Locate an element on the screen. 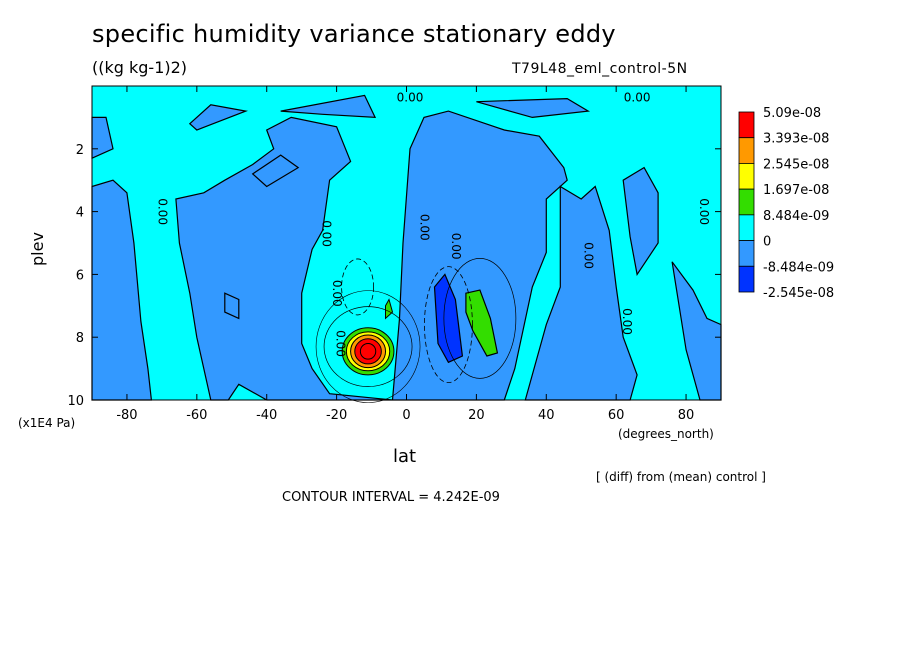 The height and width of the screenshot is (654, 904). x-tick-label: -40 is located at coordinates (266, 415).